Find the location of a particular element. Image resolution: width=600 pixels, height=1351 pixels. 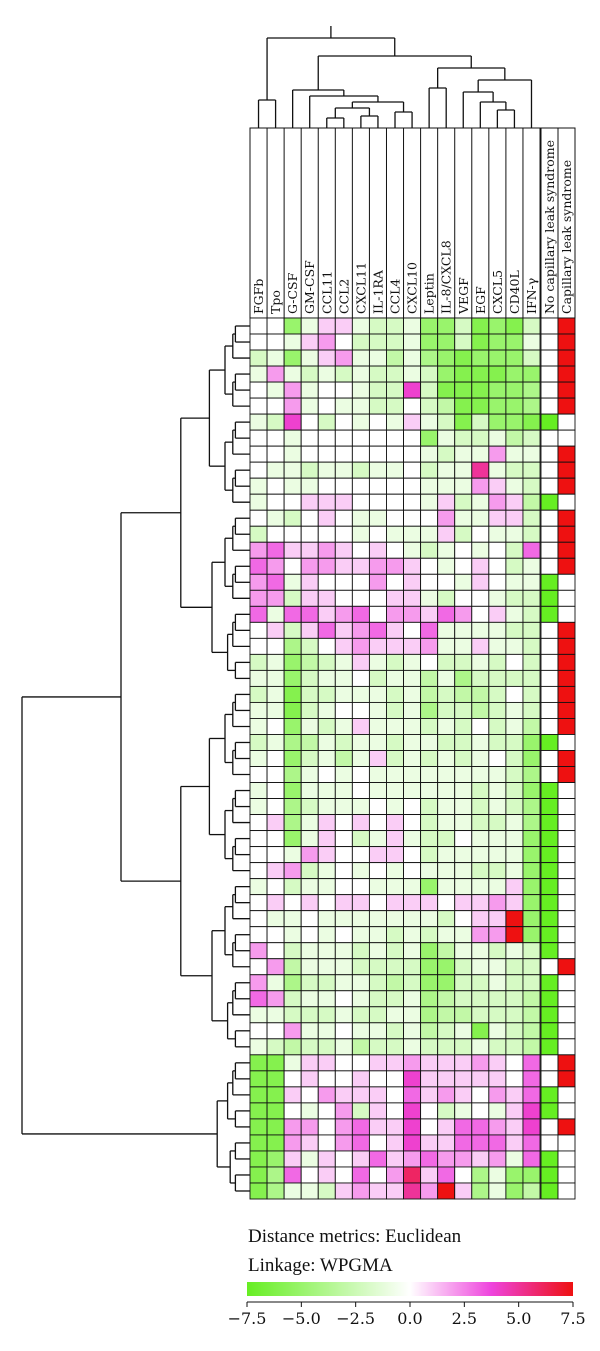

color-scale-bar: −7.5 −5.0 −2.5 0.0 2.5 5.0 7.5 is located at coordinates (407, 1305).